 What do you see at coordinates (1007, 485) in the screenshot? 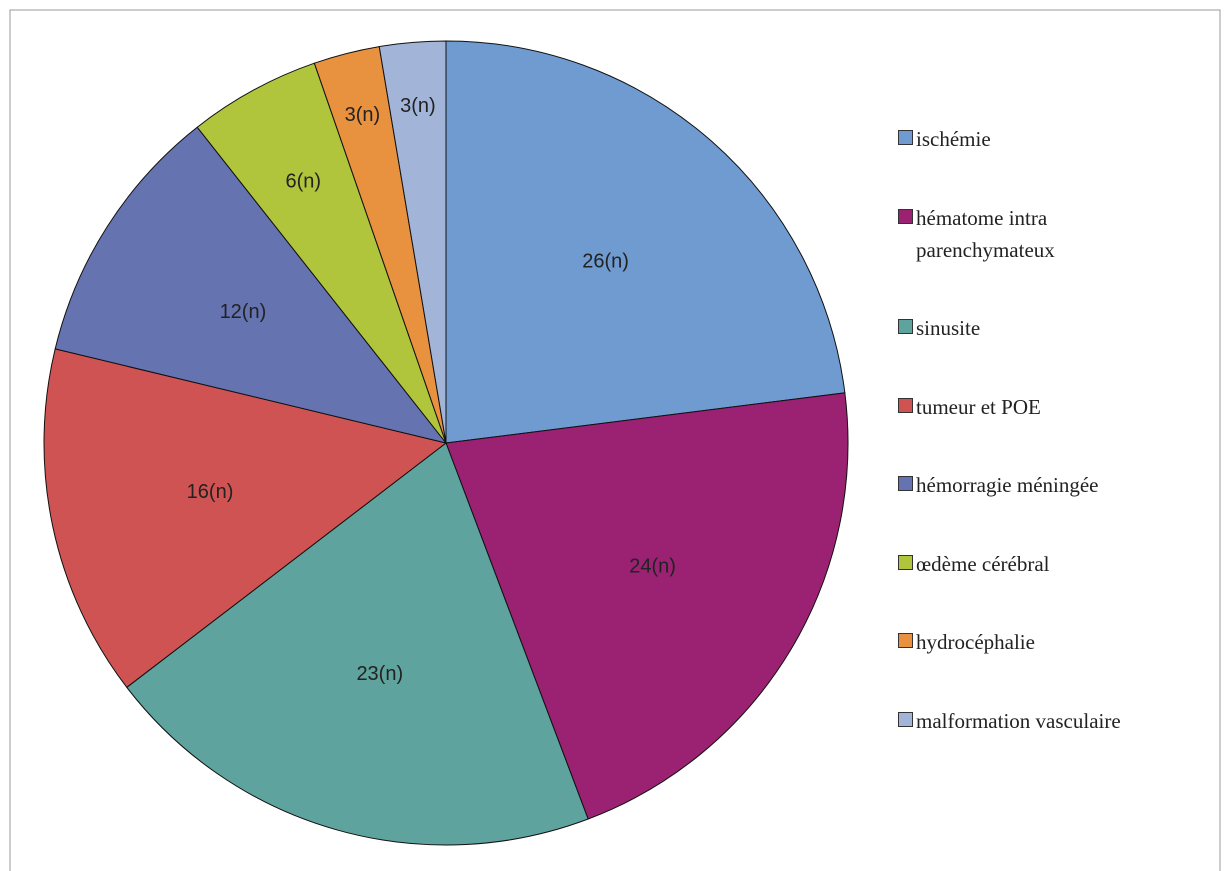
I see `legend-label: hémorragie méningée` at bounding box center [1007, 485].